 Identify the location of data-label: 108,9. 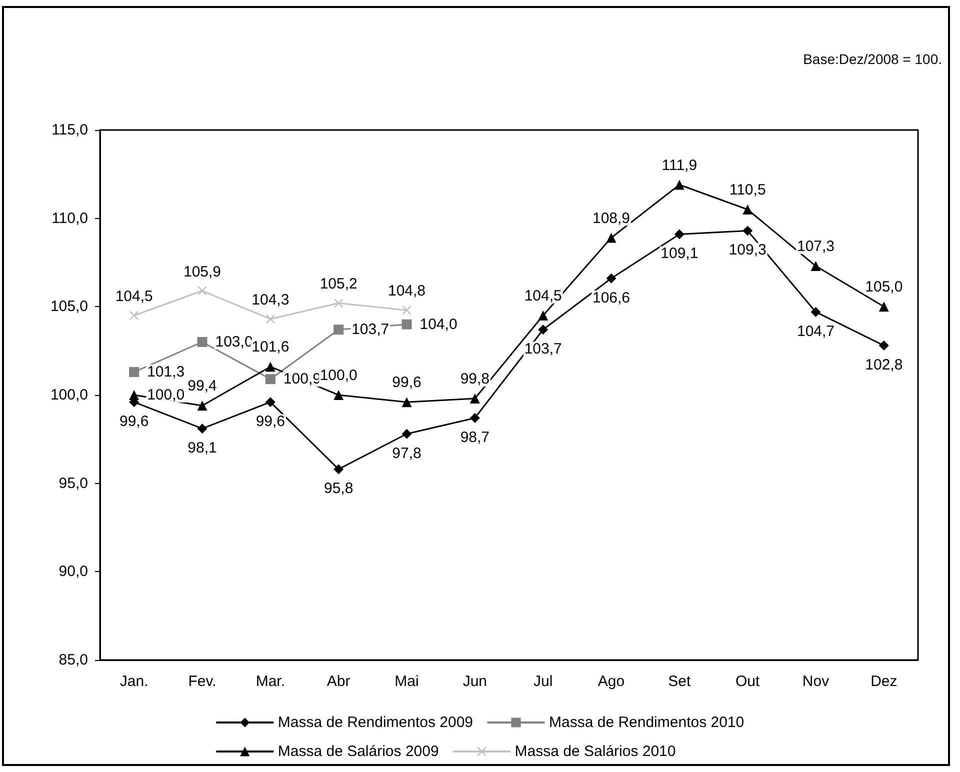
(611, 218).